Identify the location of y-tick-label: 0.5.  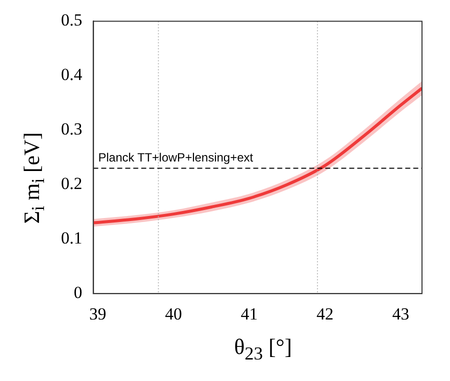
(71, 20).